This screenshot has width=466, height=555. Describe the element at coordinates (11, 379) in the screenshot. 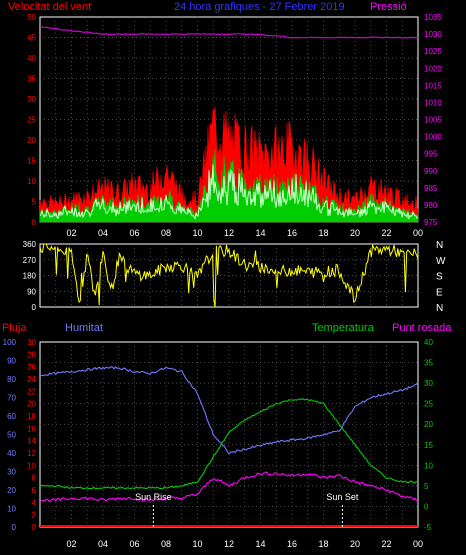

I see `y-tick-label-humidity: 80` at that location.